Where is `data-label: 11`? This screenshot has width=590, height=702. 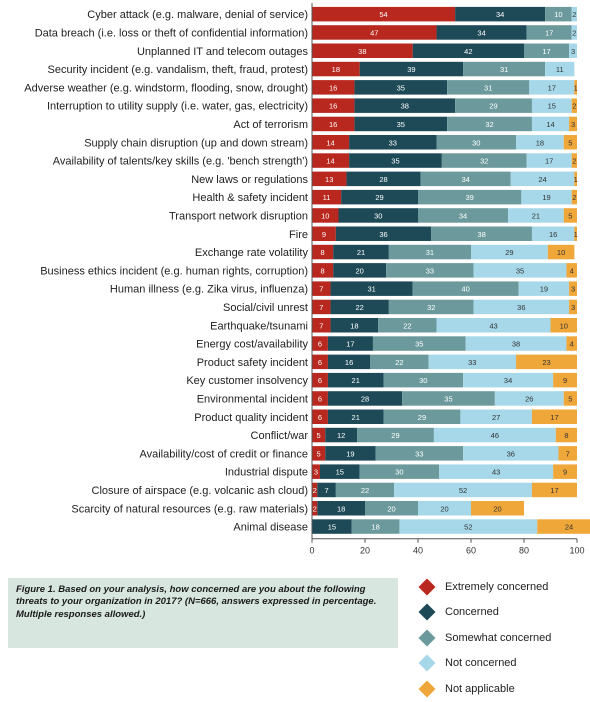 data-label: 11 is located at coordinates (327, 197).